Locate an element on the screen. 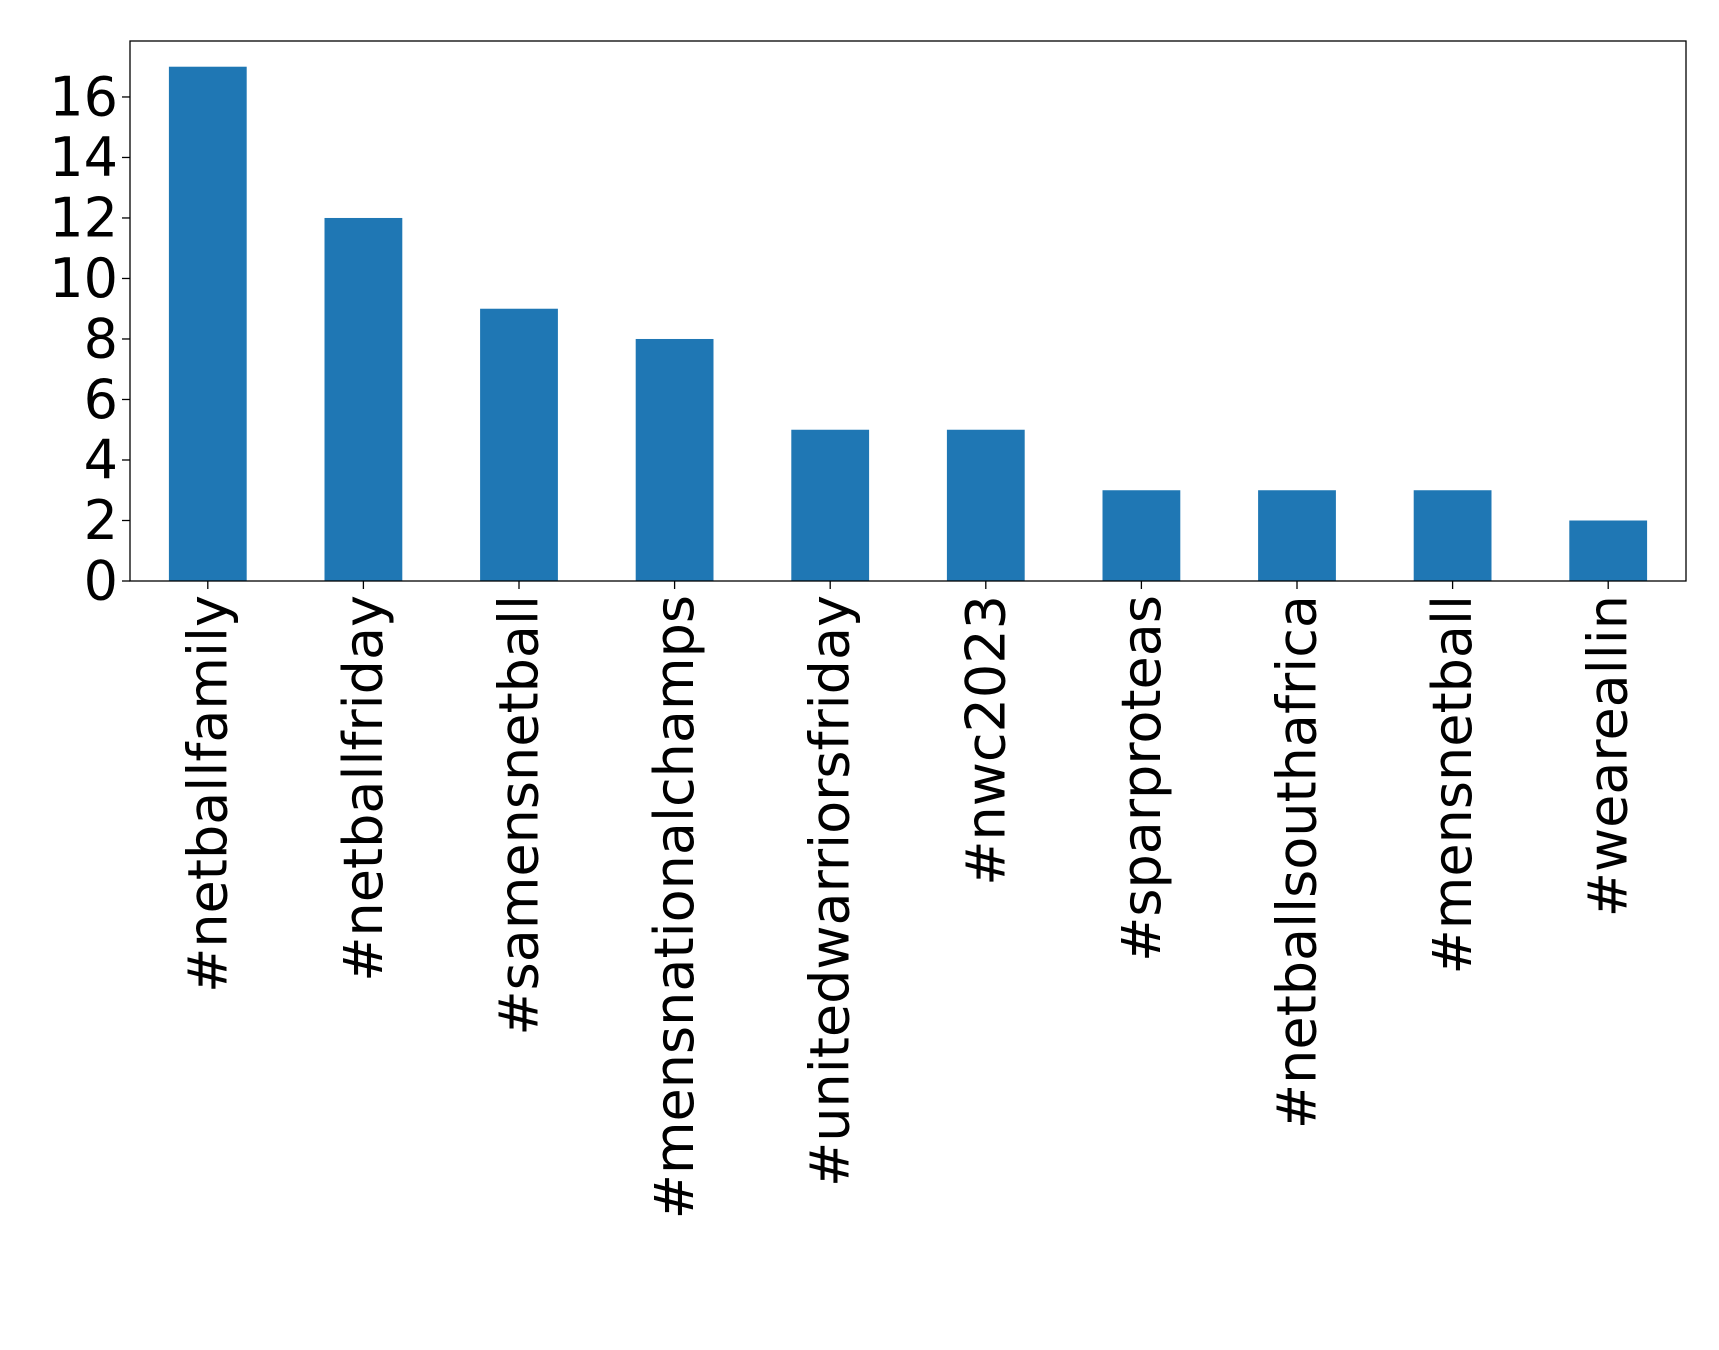  bar-nwc2023 is located at coordinates (985, 505).